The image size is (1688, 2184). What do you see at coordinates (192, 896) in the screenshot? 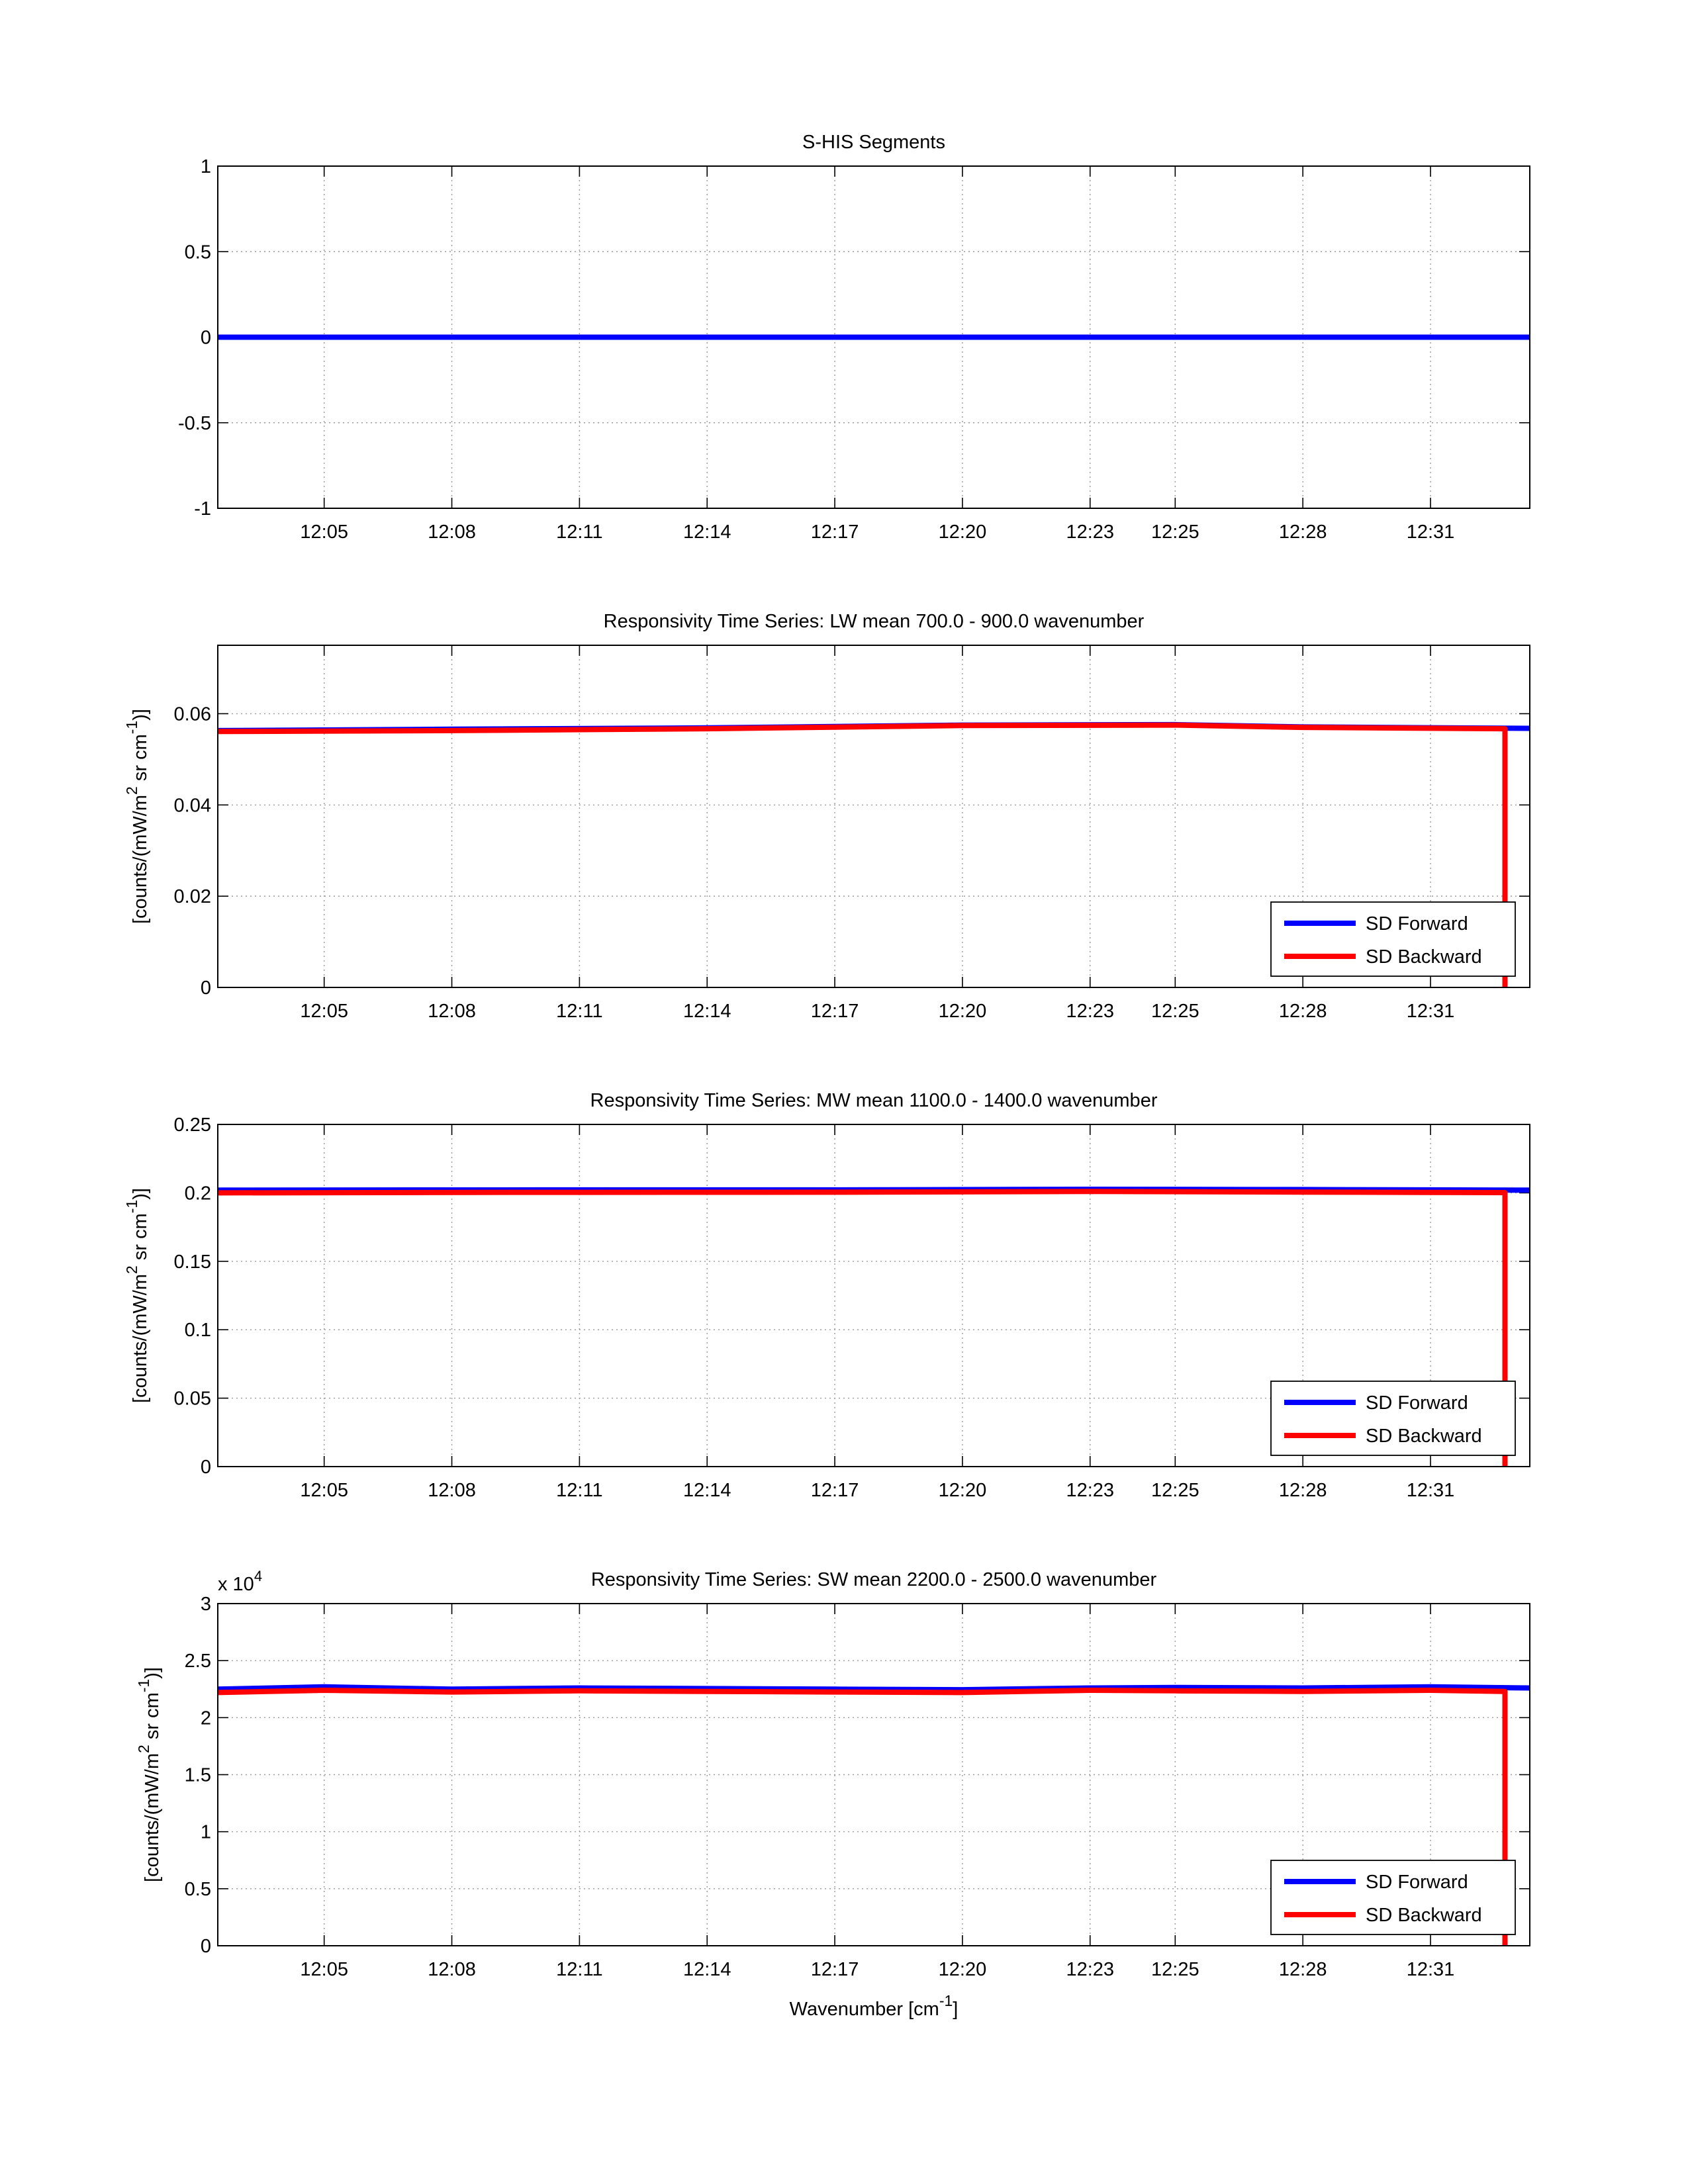
I see `y-tick-label: 0.02` at bounding box center [192, 896].